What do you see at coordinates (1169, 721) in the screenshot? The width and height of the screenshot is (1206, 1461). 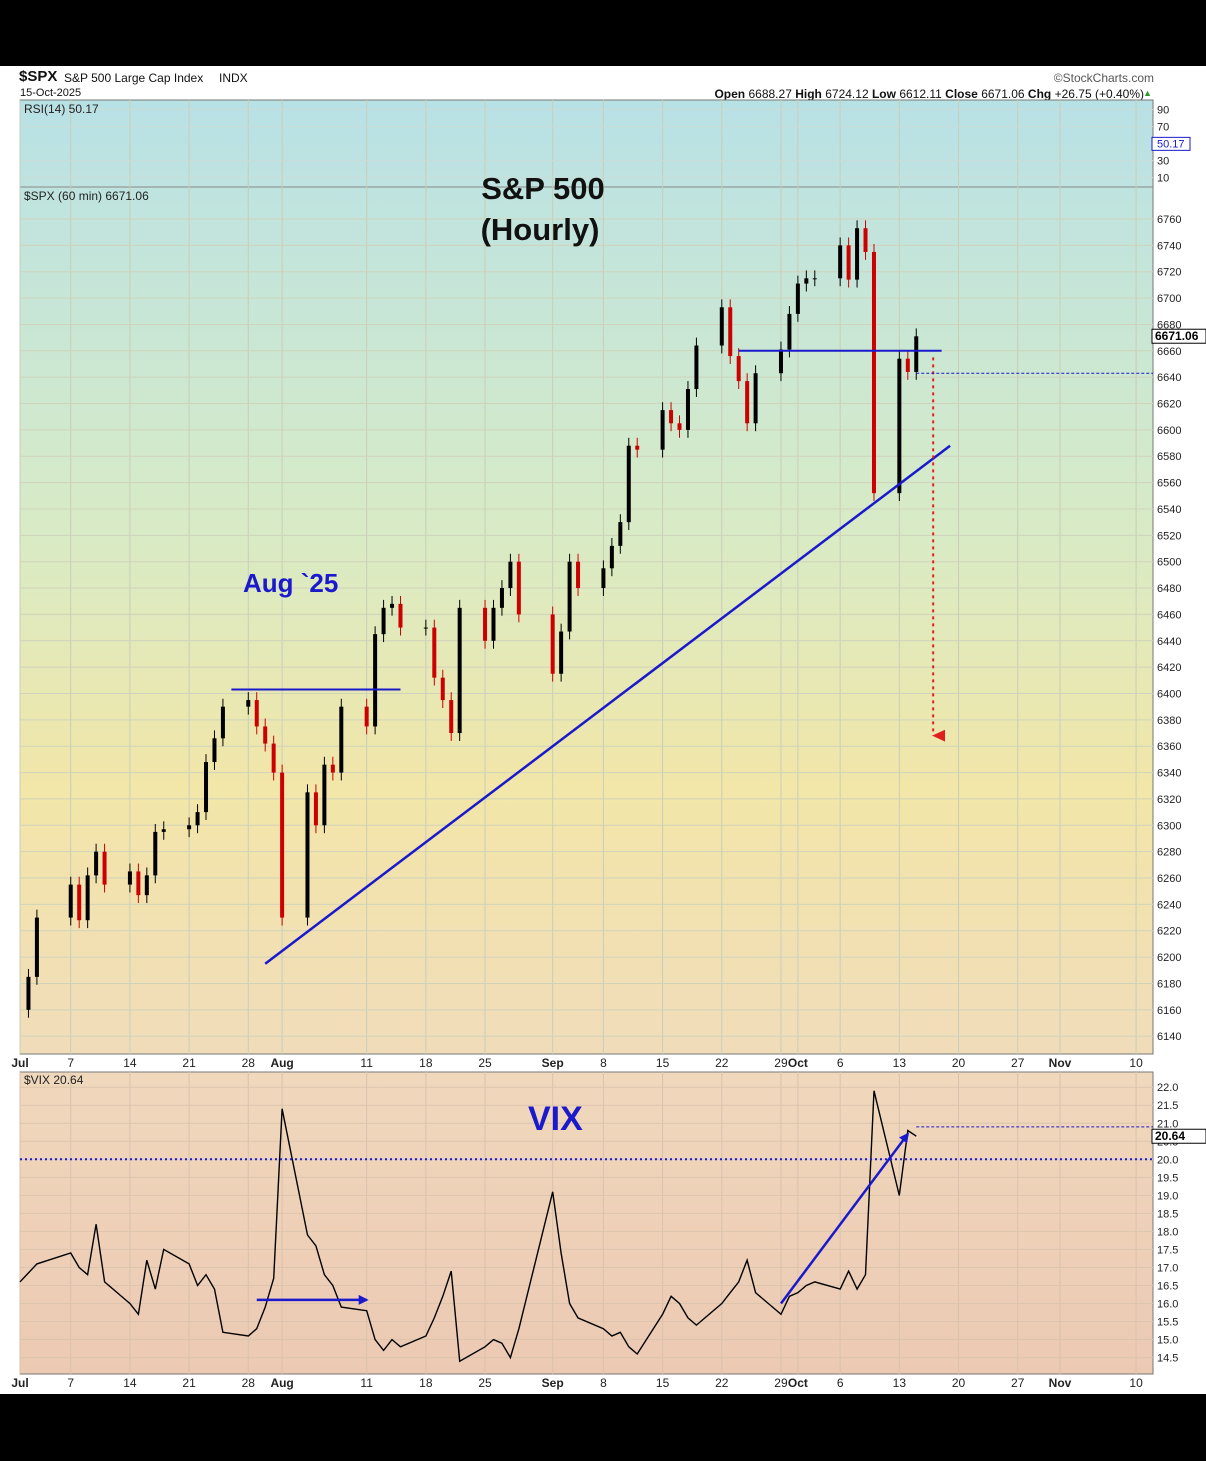 I see `price-tick-label: 6380` at bounding box center [1169, 721].